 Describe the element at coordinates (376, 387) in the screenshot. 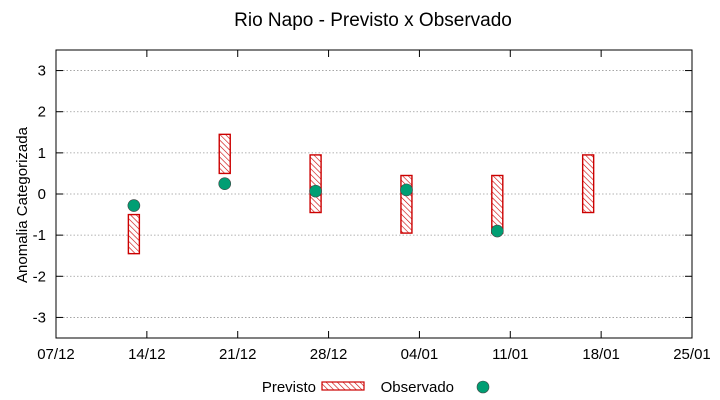

I see `legend: Previsto Observado` at that location.